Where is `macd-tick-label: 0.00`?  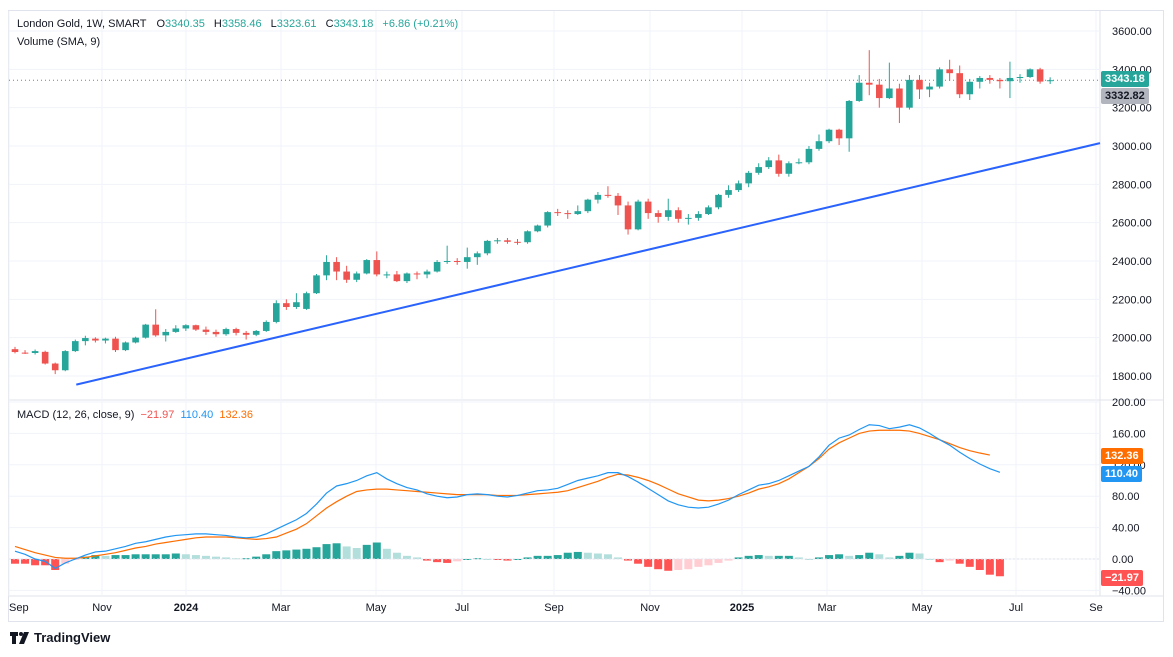 macd-tick-label: 0.00 is located at coordinates (1122, 560).